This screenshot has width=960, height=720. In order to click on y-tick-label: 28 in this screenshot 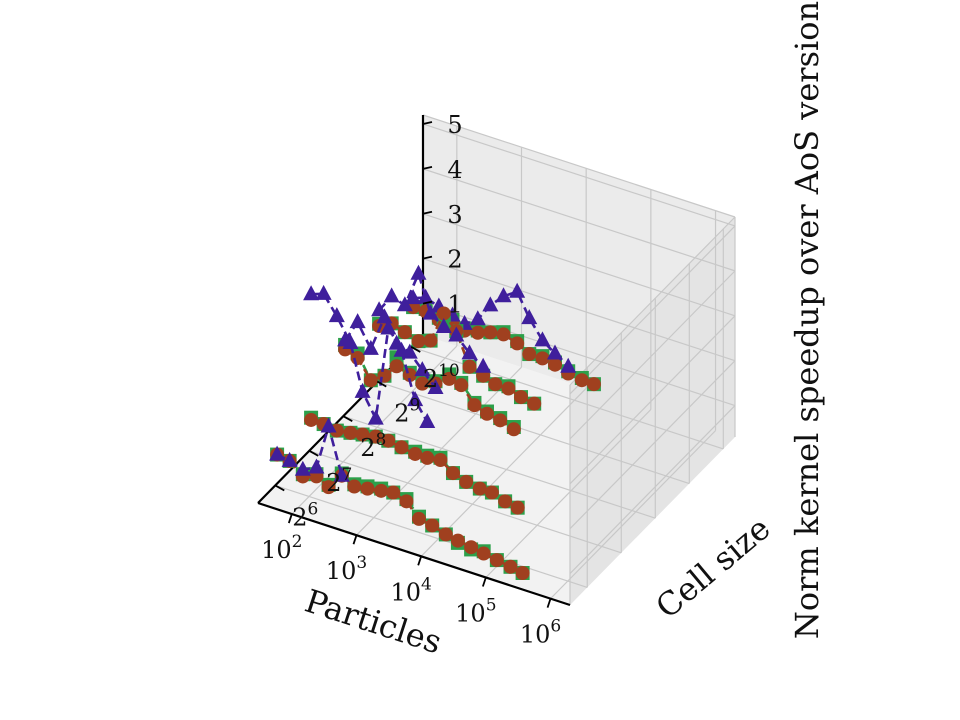, I will do `click(373, 446)`.